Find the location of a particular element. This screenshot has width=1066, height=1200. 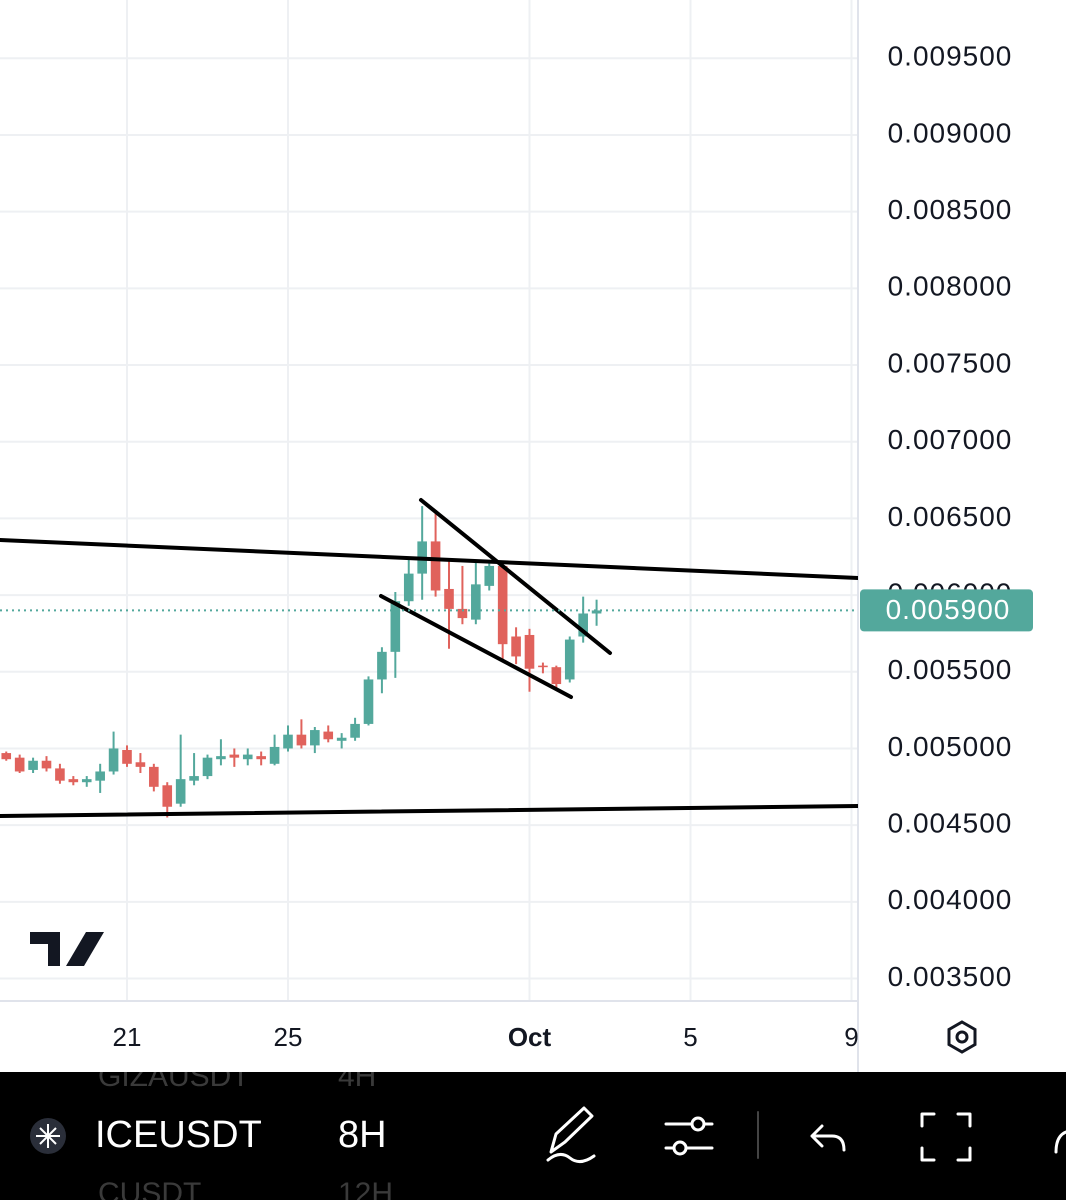

y-tick-label: 0.006500 is located at coordinates (950, 516).